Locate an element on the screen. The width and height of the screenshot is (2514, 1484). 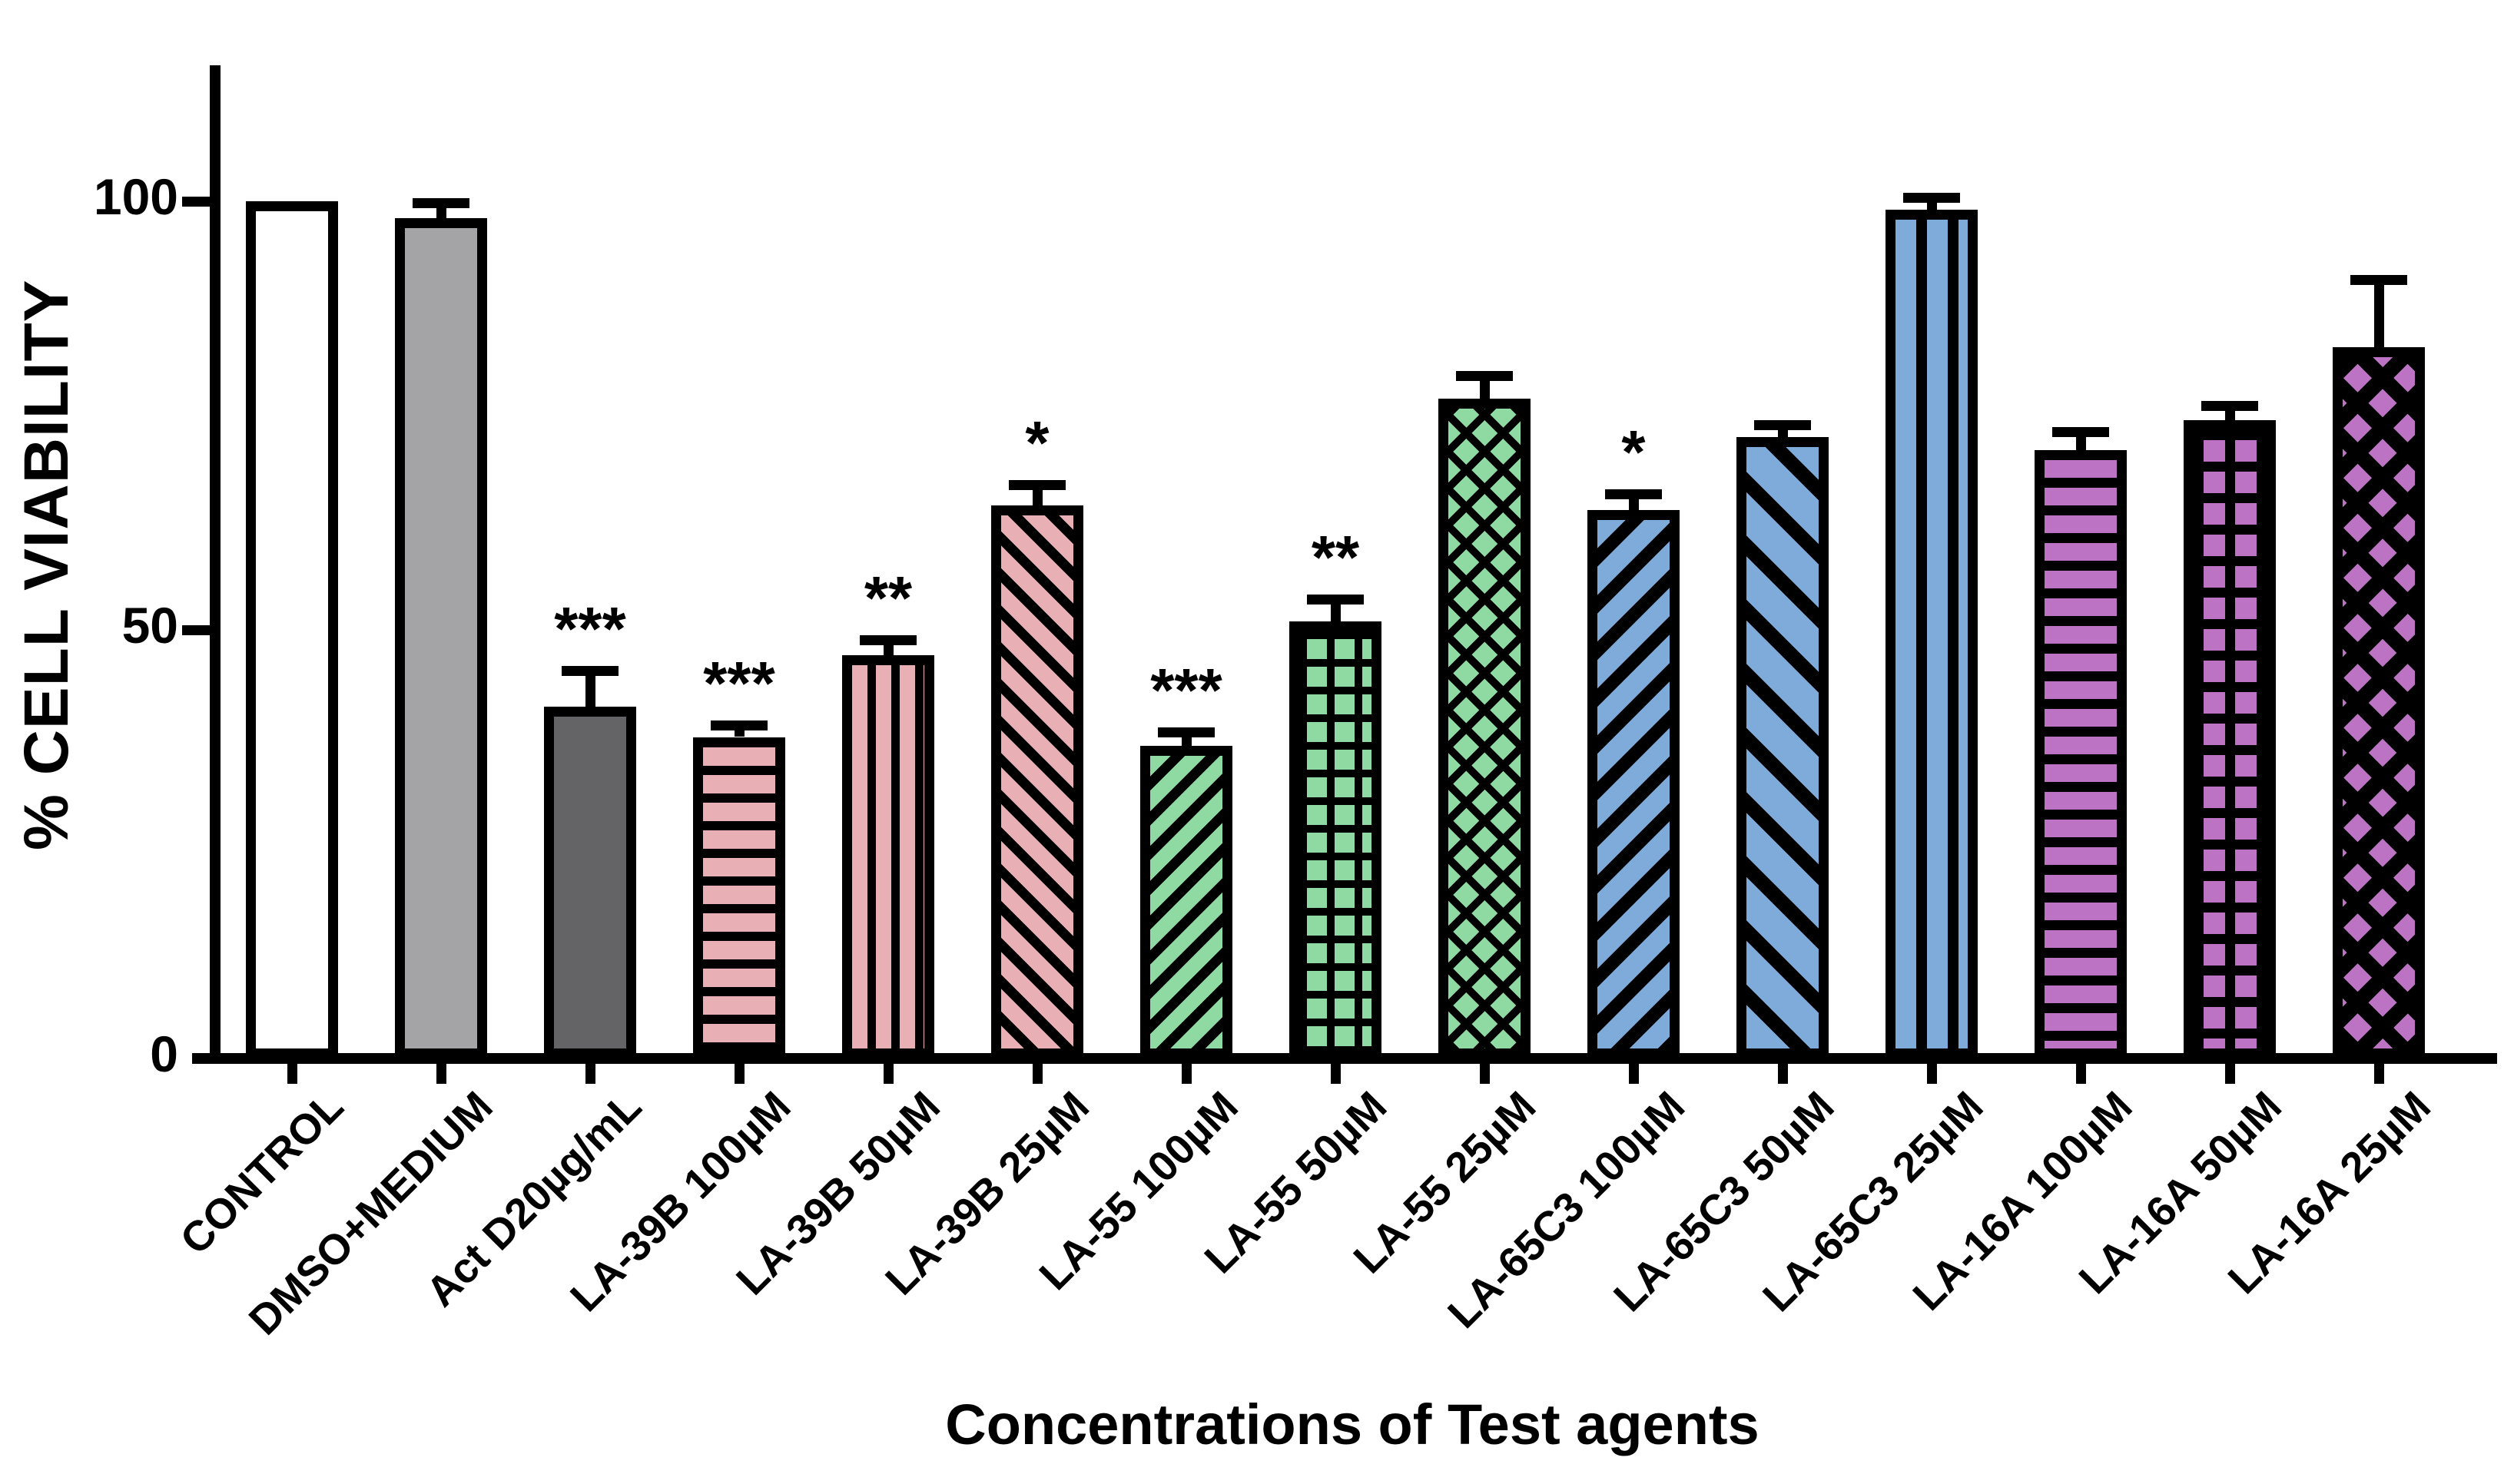
bar-la-16a-50-m is located at coordinates (2230, 738).